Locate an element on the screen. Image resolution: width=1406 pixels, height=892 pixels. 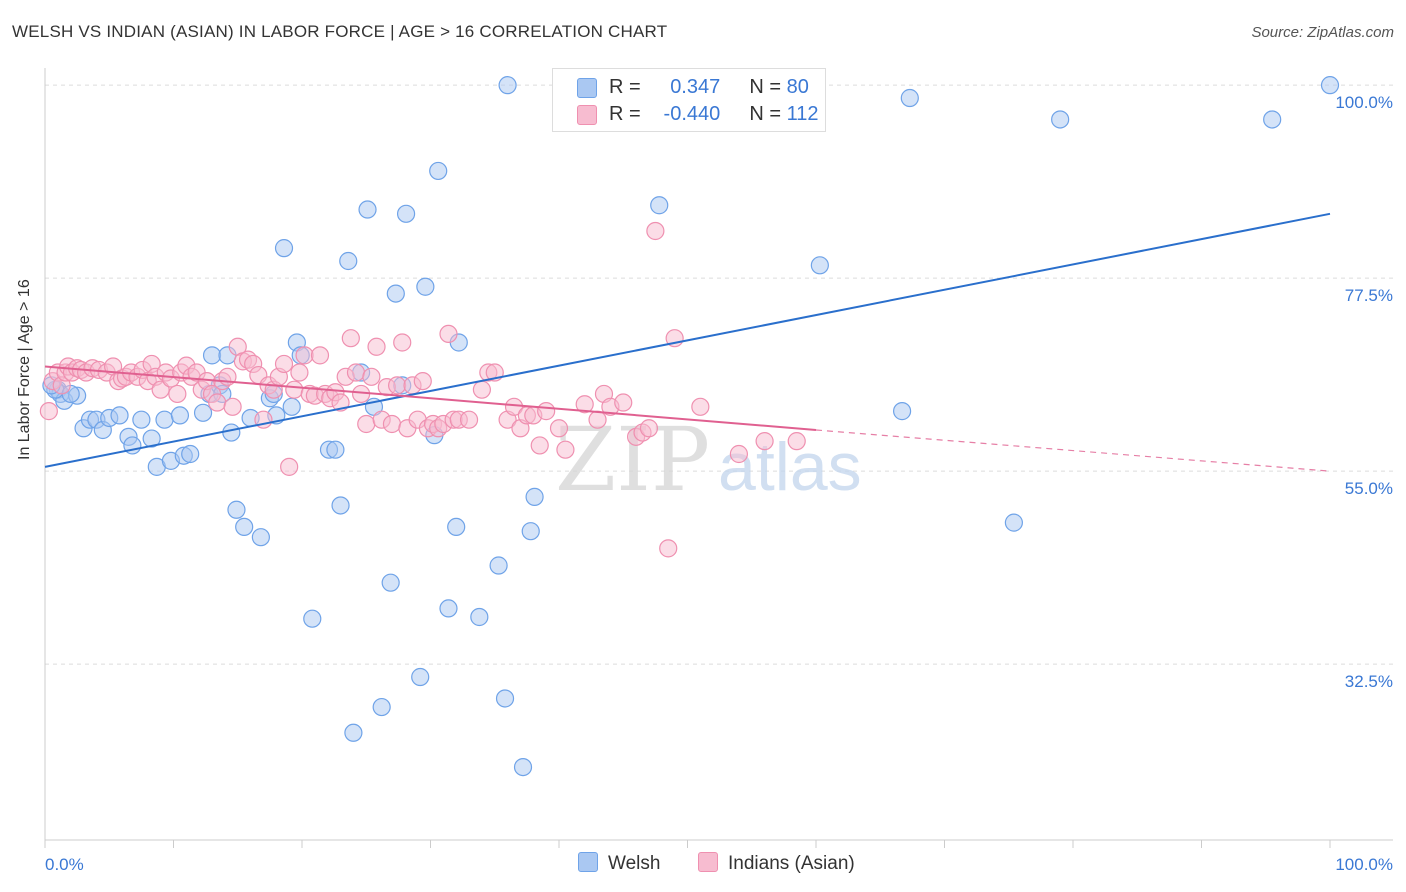
y-tick-label-3: 100.0% is located at coordinates (1364, 102).